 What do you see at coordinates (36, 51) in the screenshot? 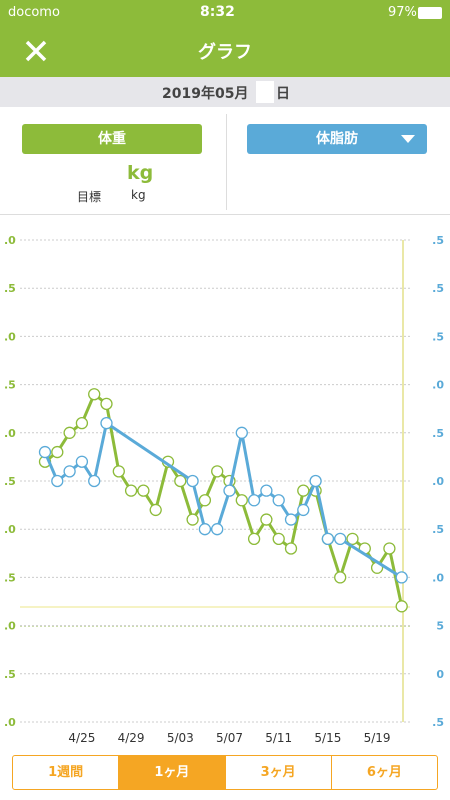
I see `close-button` at bounding box center [36, 51].